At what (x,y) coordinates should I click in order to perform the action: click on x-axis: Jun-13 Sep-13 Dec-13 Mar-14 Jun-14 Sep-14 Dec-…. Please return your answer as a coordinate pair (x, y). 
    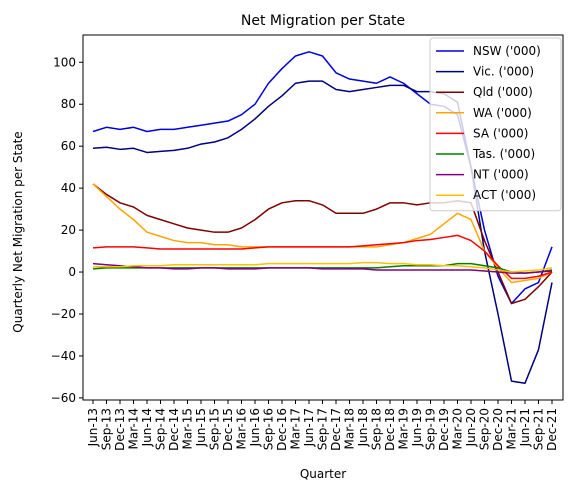
    Looking at the image, I should click on (322, 425).